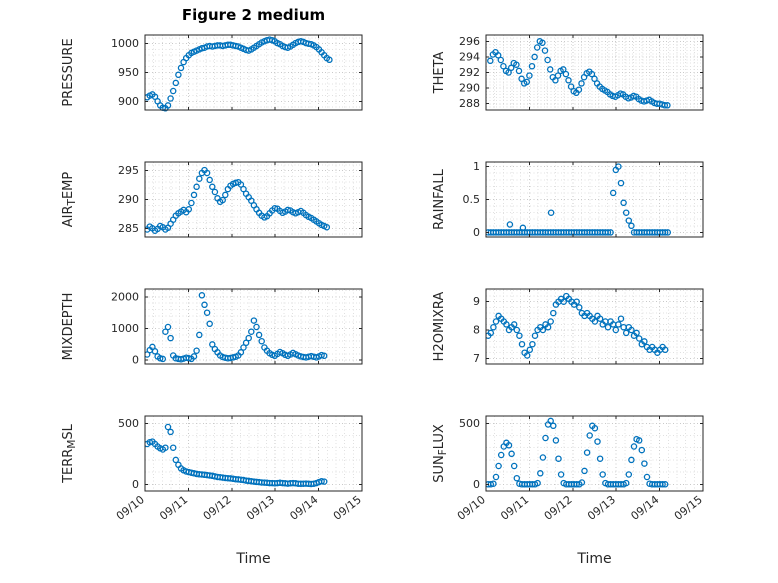 The image size is (778, 583). Describe the element at coordinates (128, 72) in the screenshot. I see `y-tick-label: 950` at that location.